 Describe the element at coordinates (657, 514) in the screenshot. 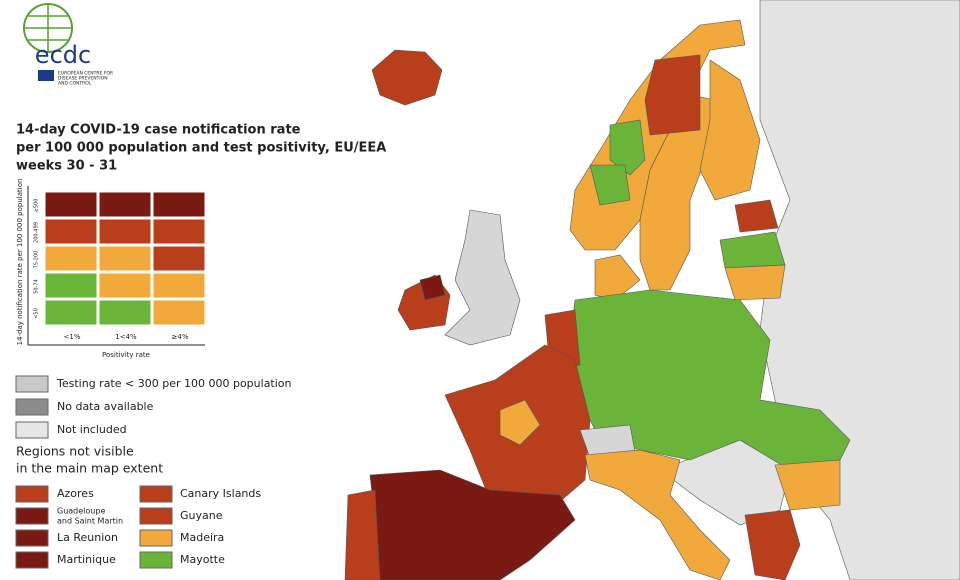

I see `italy` at that location.